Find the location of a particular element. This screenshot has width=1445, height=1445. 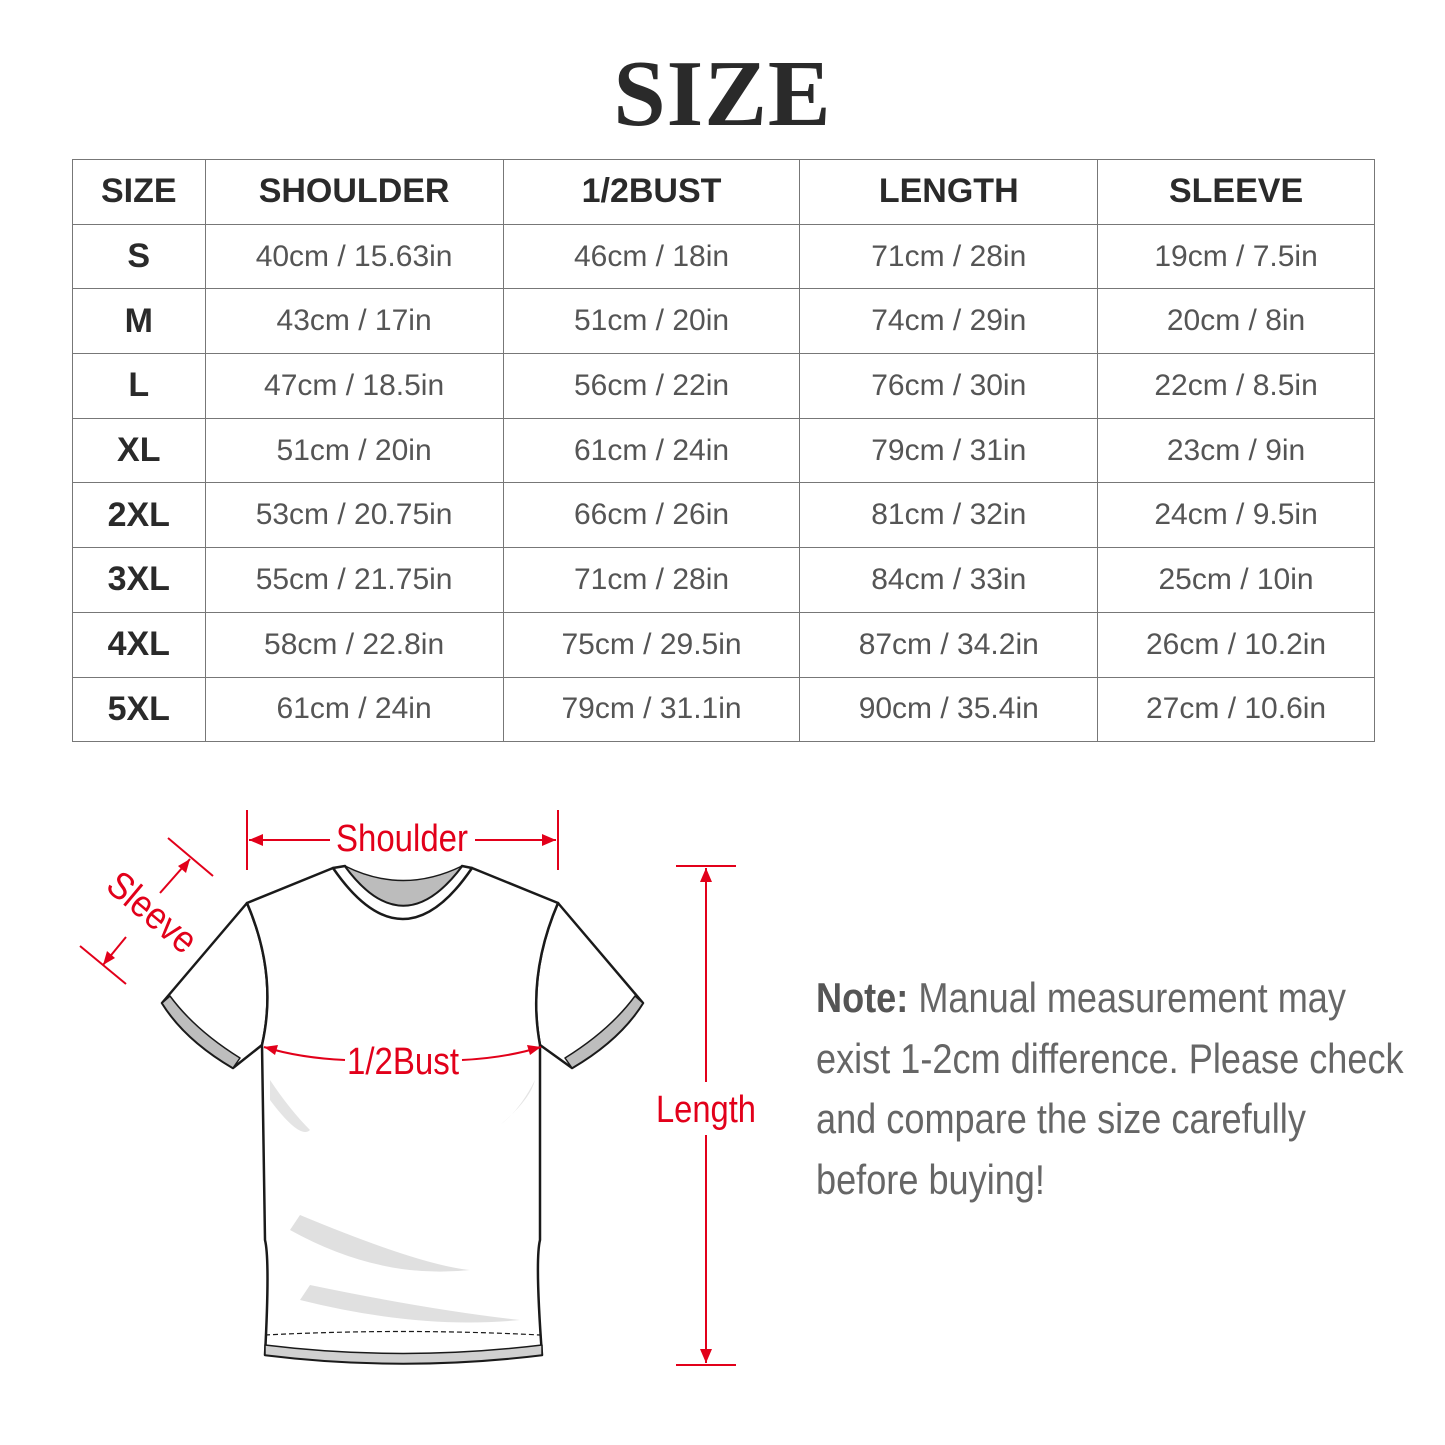

measurement-cell: 55cm / 21.75in is located at coordinates (354, 580).